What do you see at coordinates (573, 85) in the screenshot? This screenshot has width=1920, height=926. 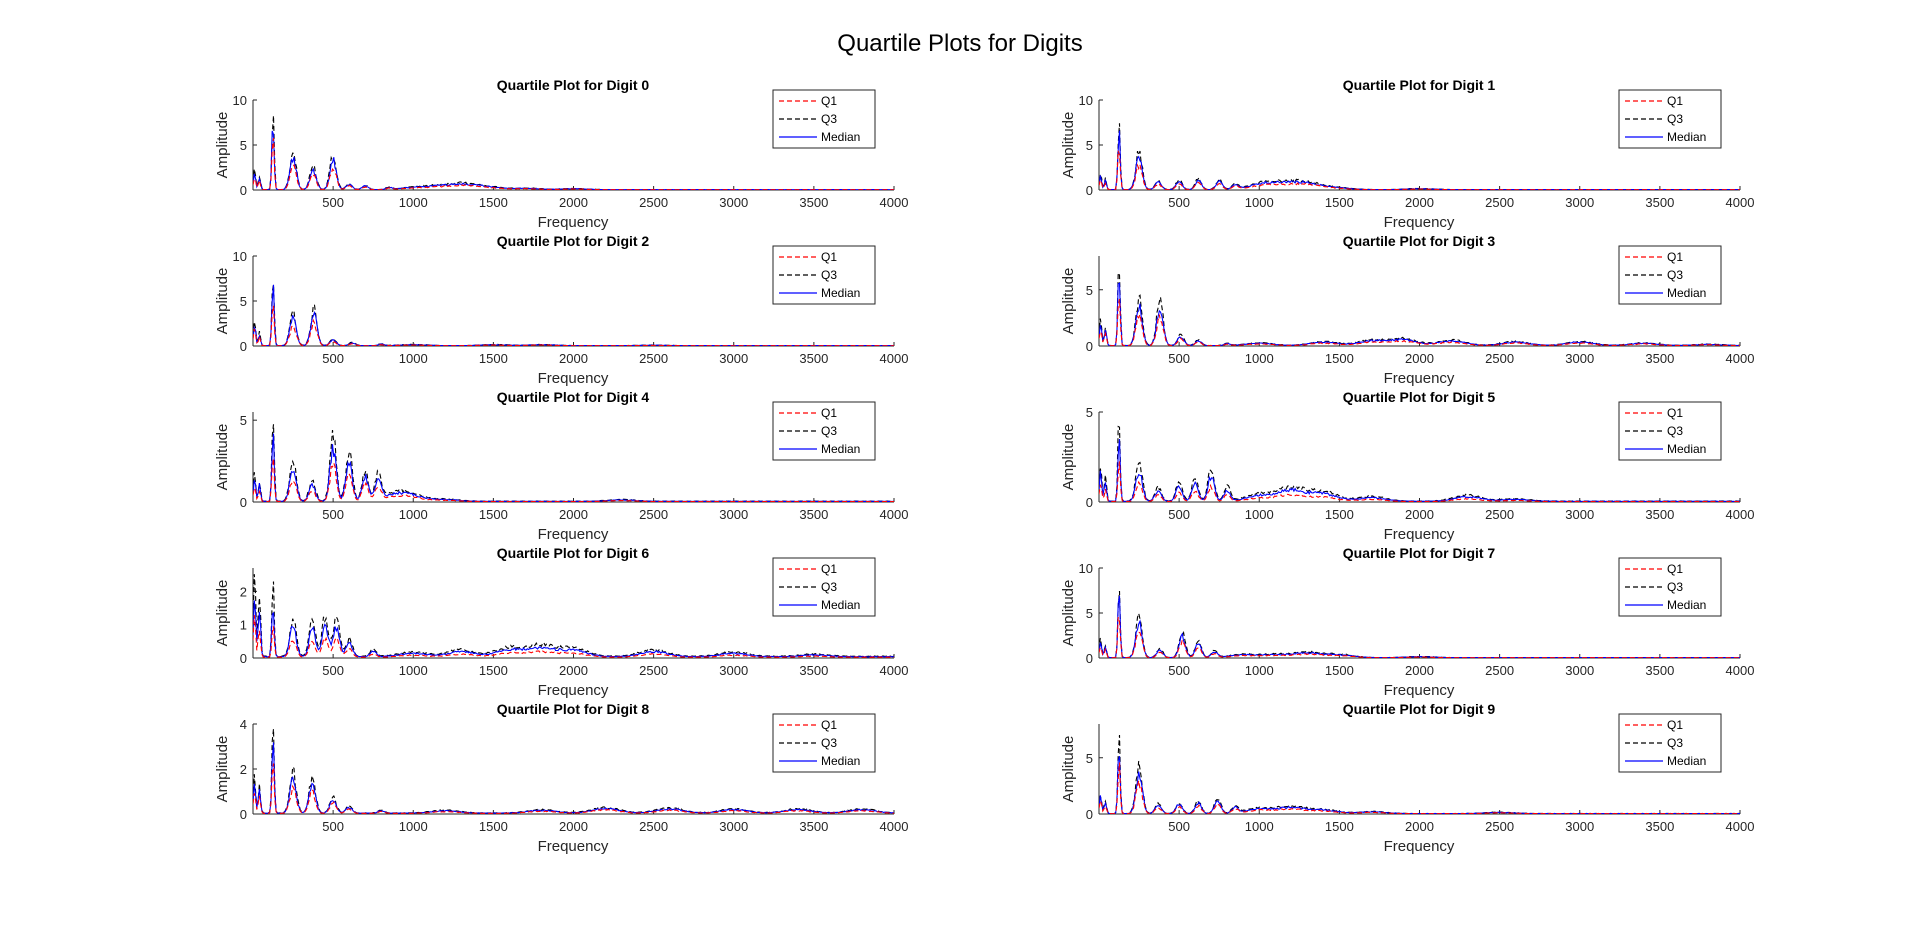 I see `subplot-title: Quartile Plot for Digit 0` at bounding box center [573, 85].